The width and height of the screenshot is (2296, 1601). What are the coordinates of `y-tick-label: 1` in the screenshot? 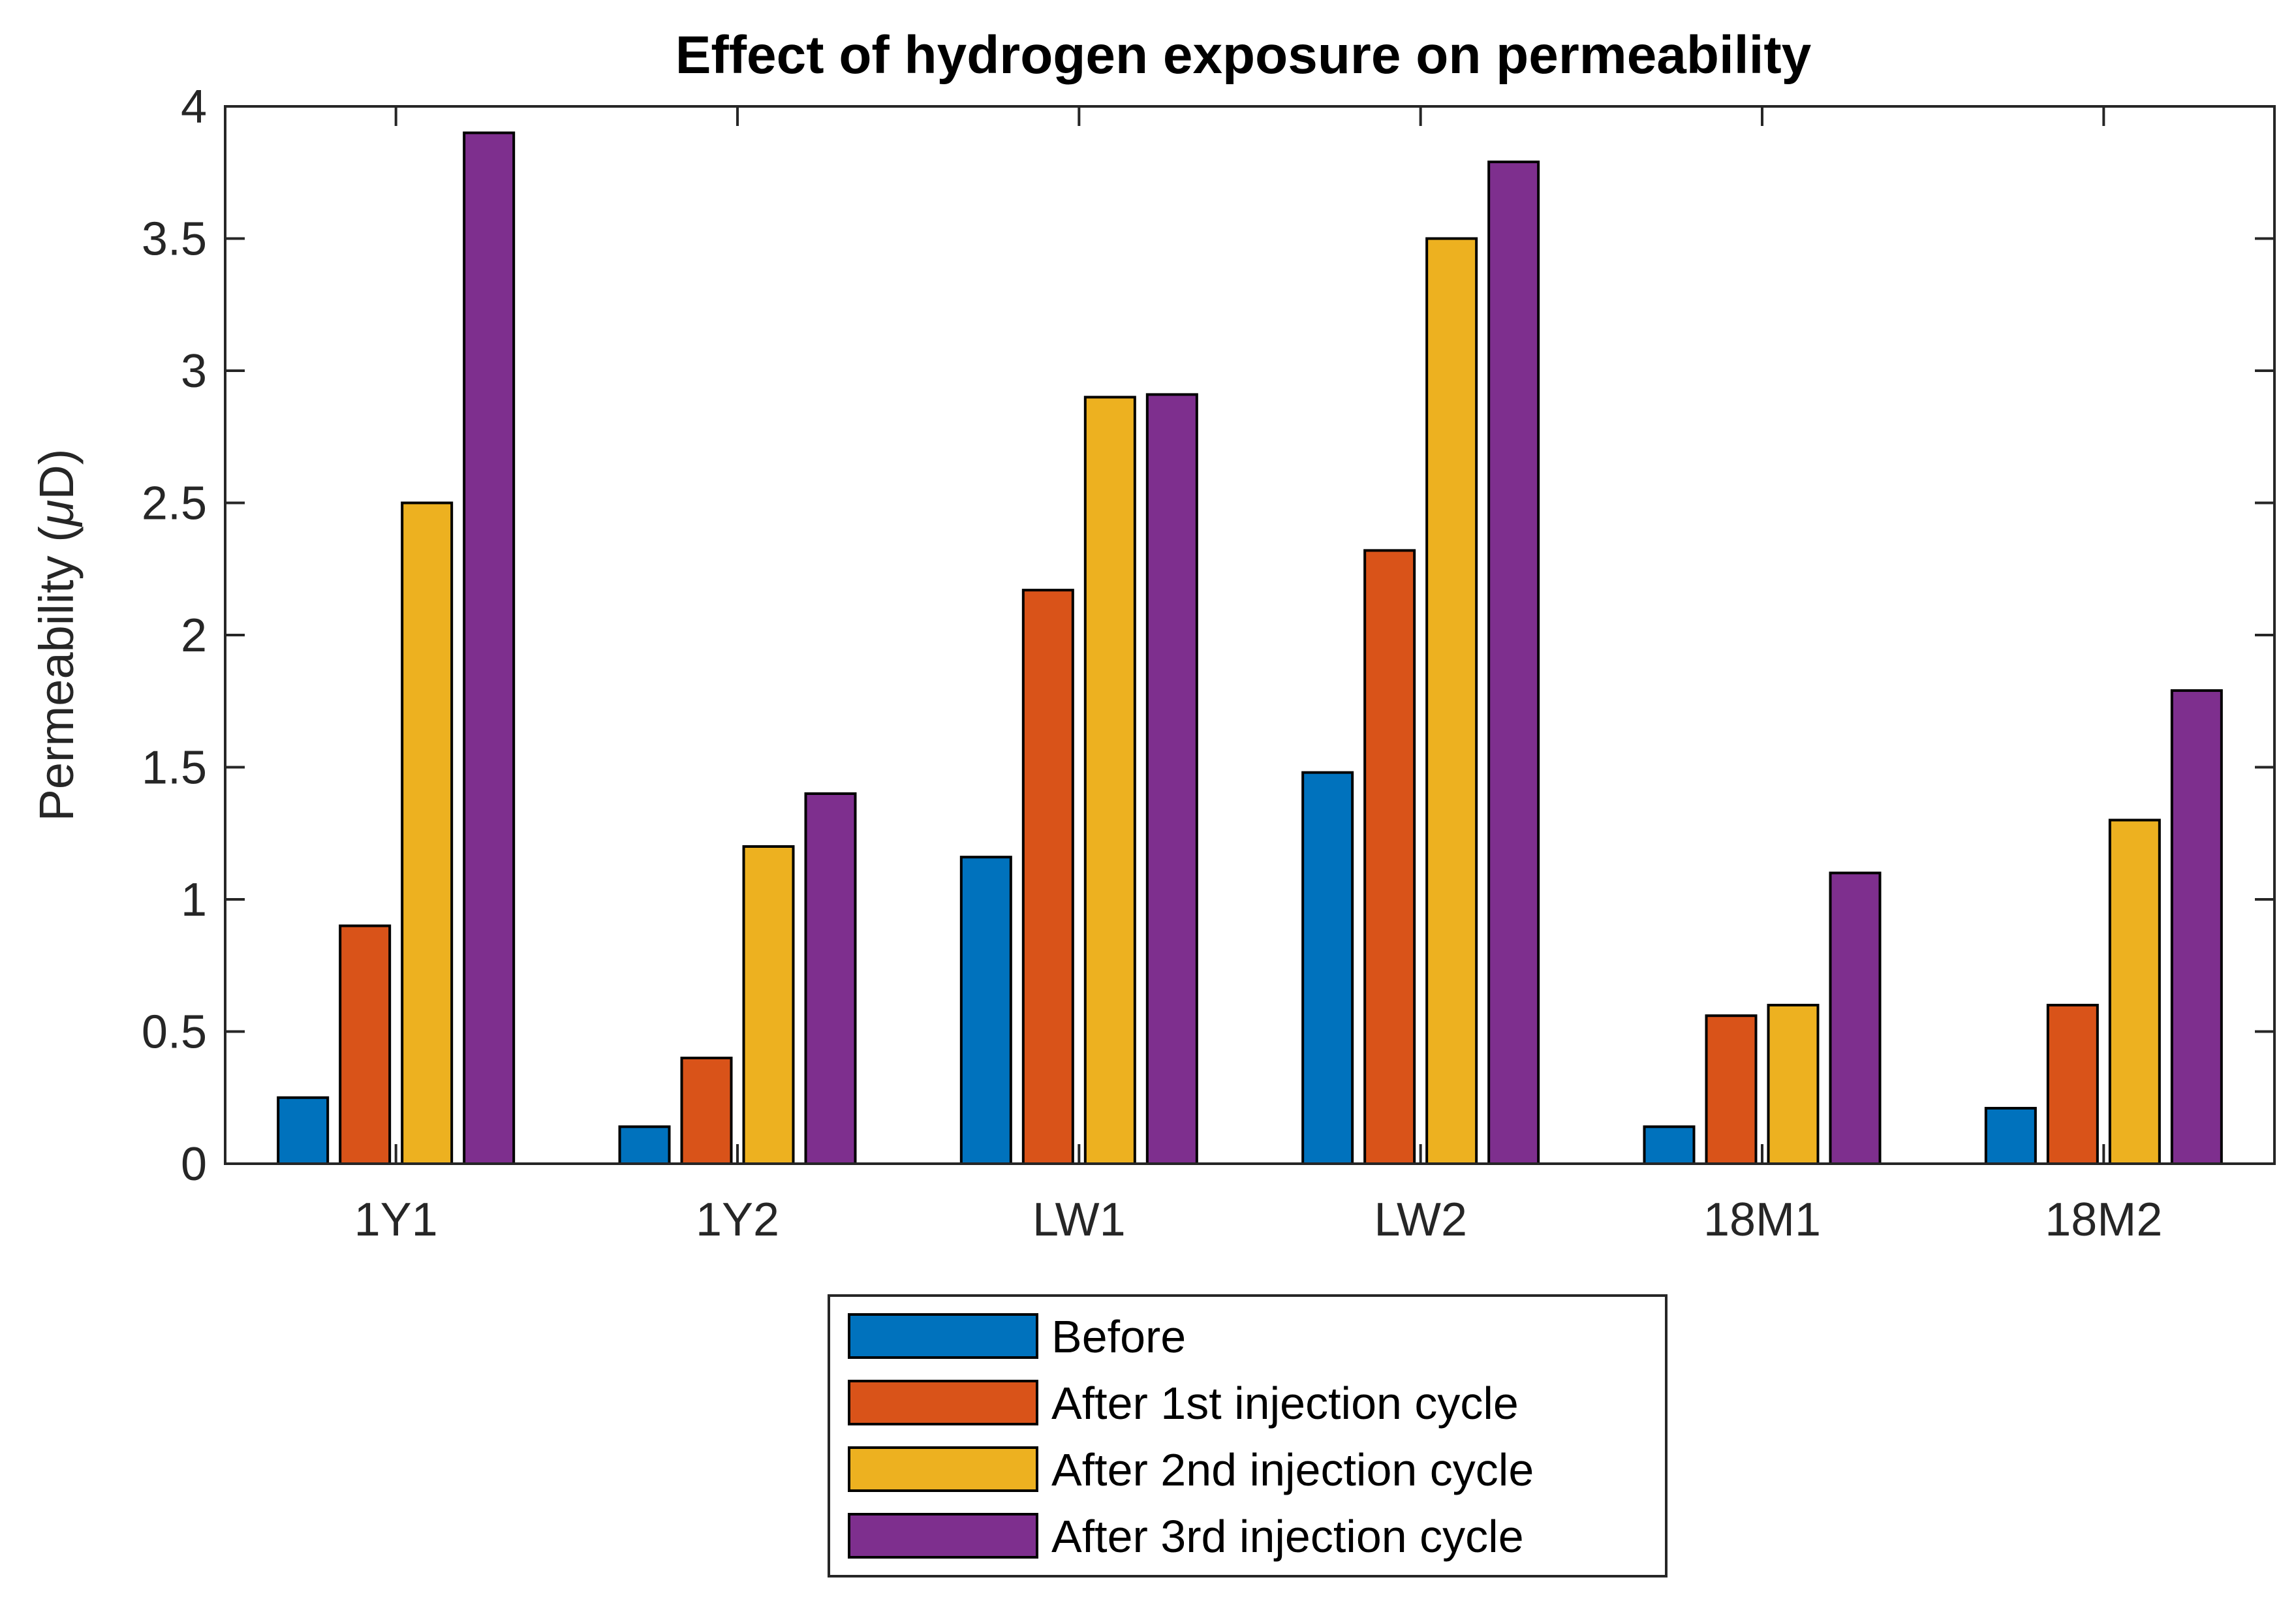 It's located at (194, 900).